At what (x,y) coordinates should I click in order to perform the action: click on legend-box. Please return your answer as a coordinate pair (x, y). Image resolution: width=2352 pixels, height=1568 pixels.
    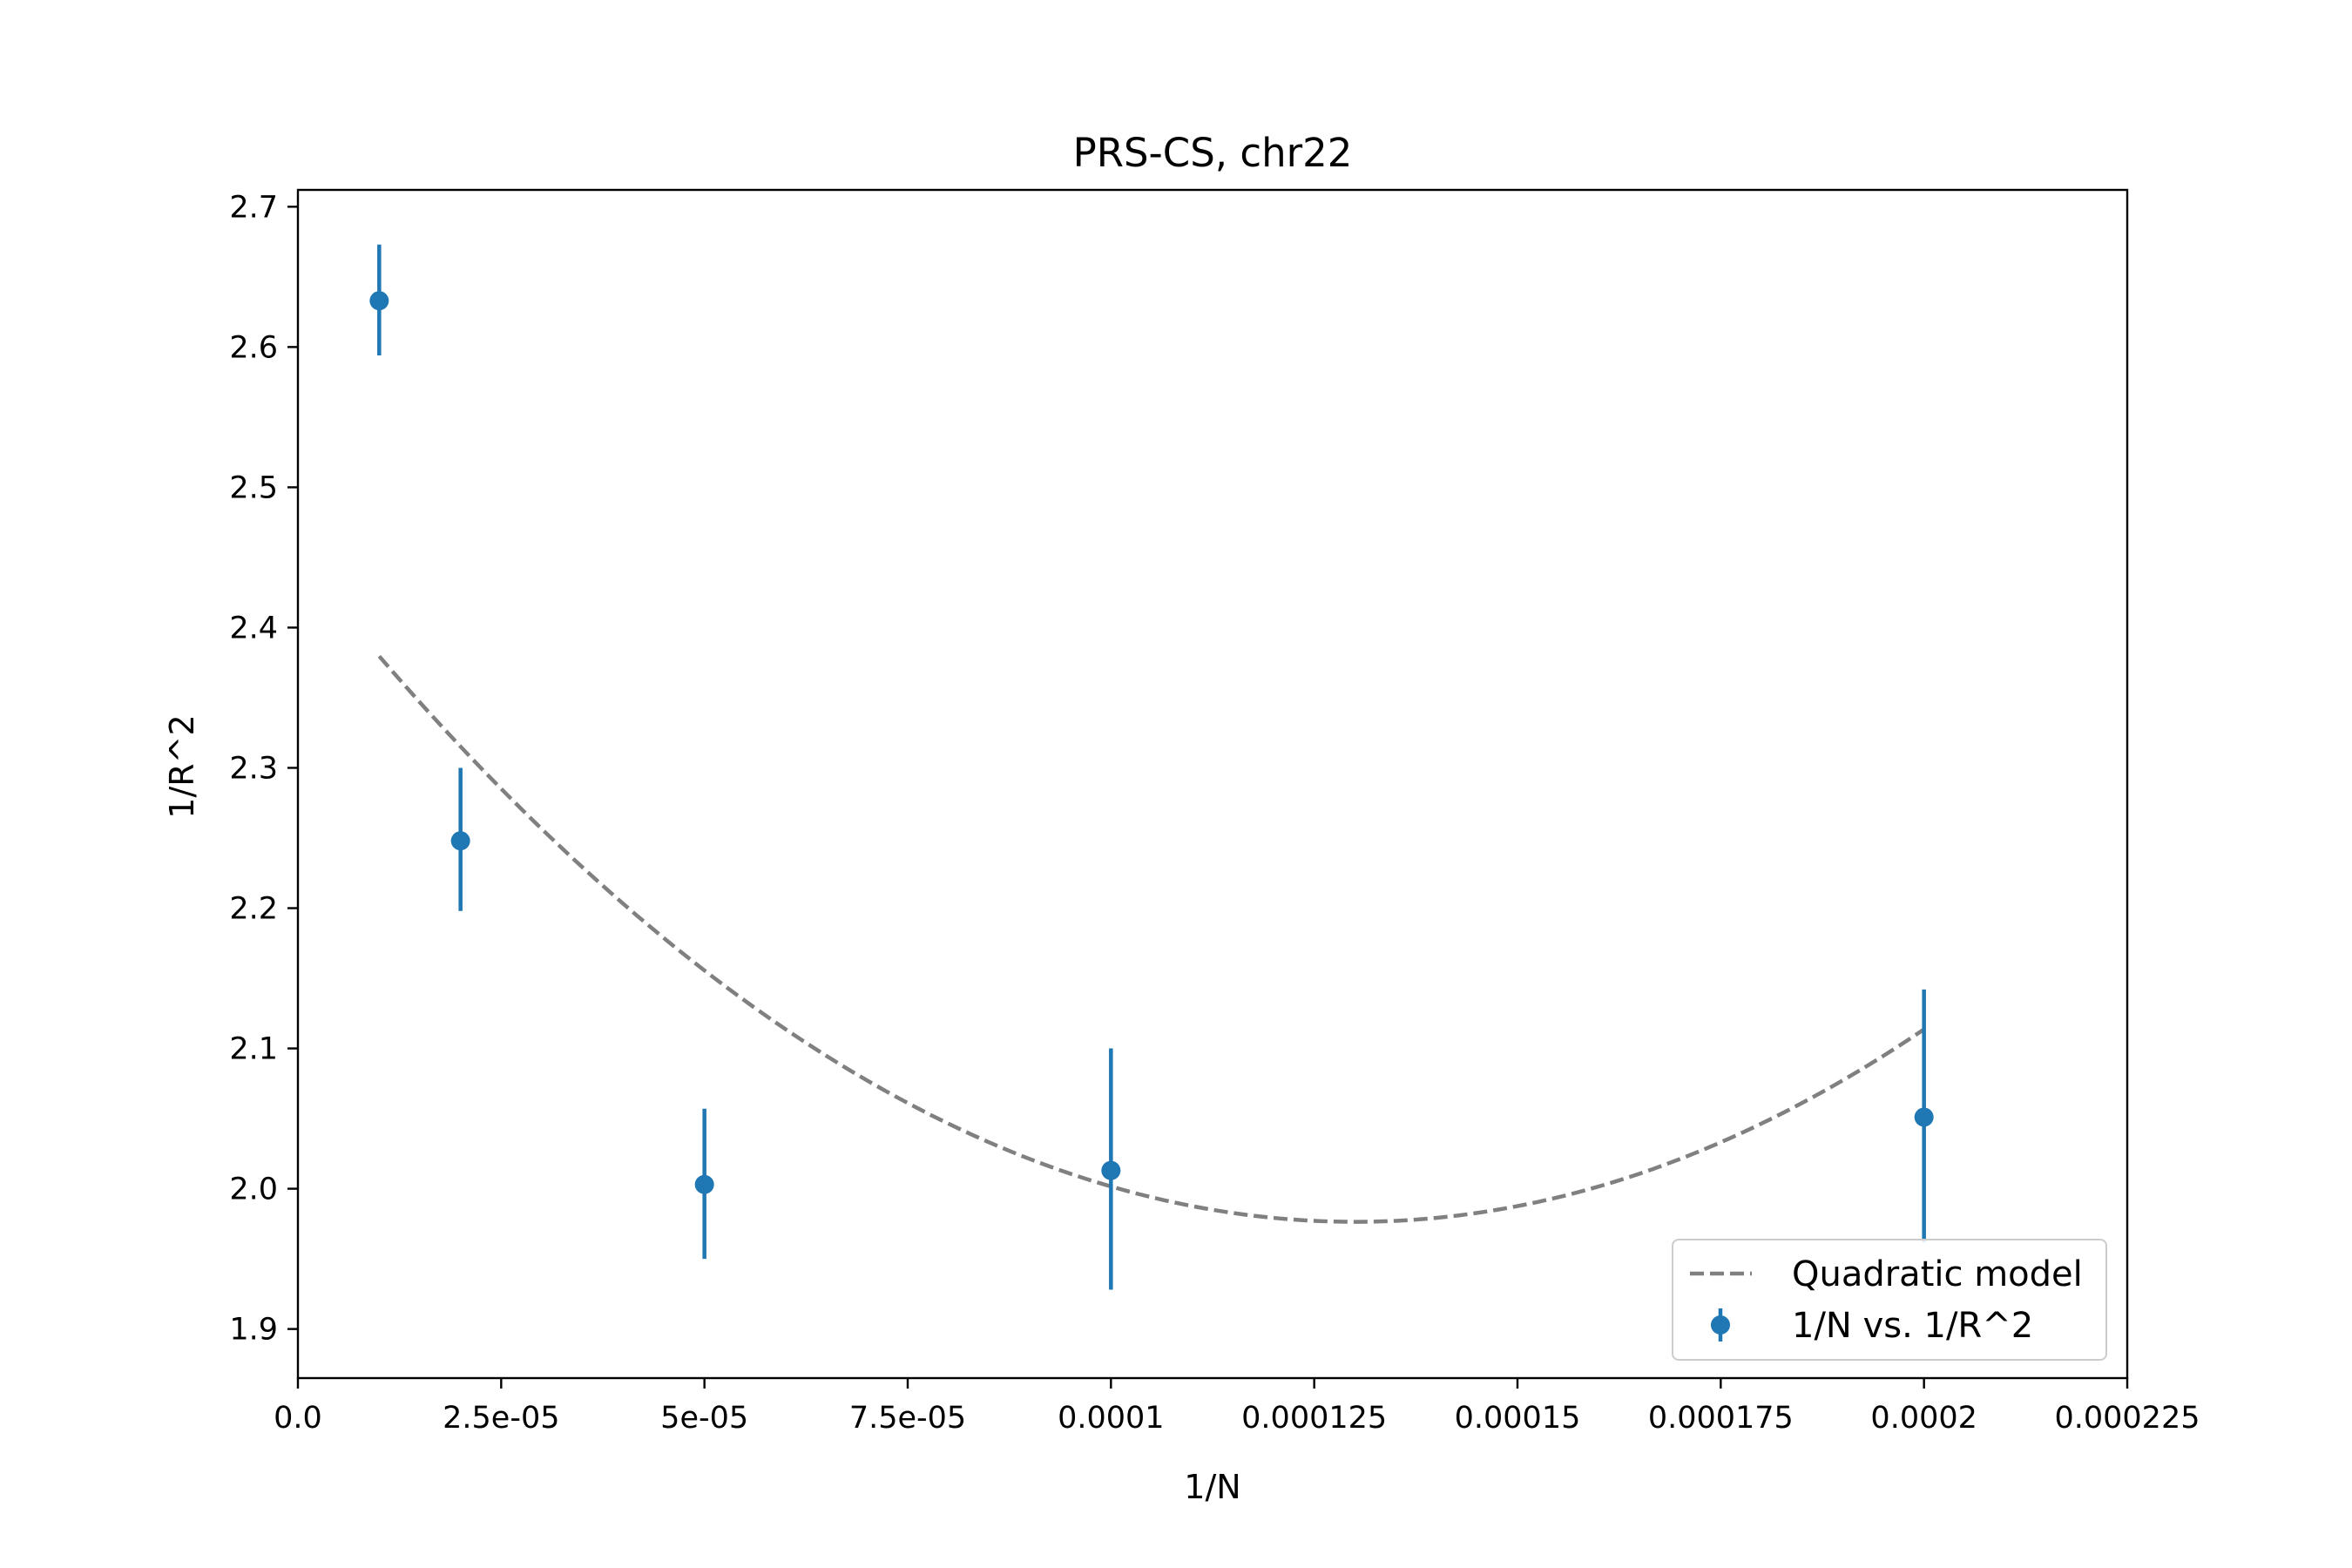
    Looking at the image, I should click on (1890, 1300).